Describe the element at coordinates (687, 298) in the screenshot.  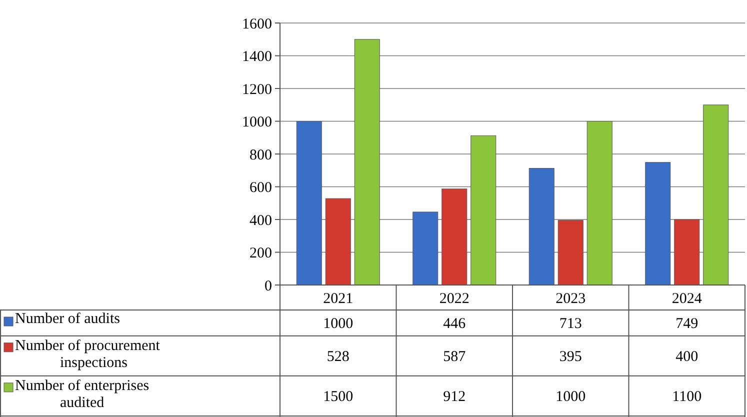
I see `x-tick-label: 2024` at that location.